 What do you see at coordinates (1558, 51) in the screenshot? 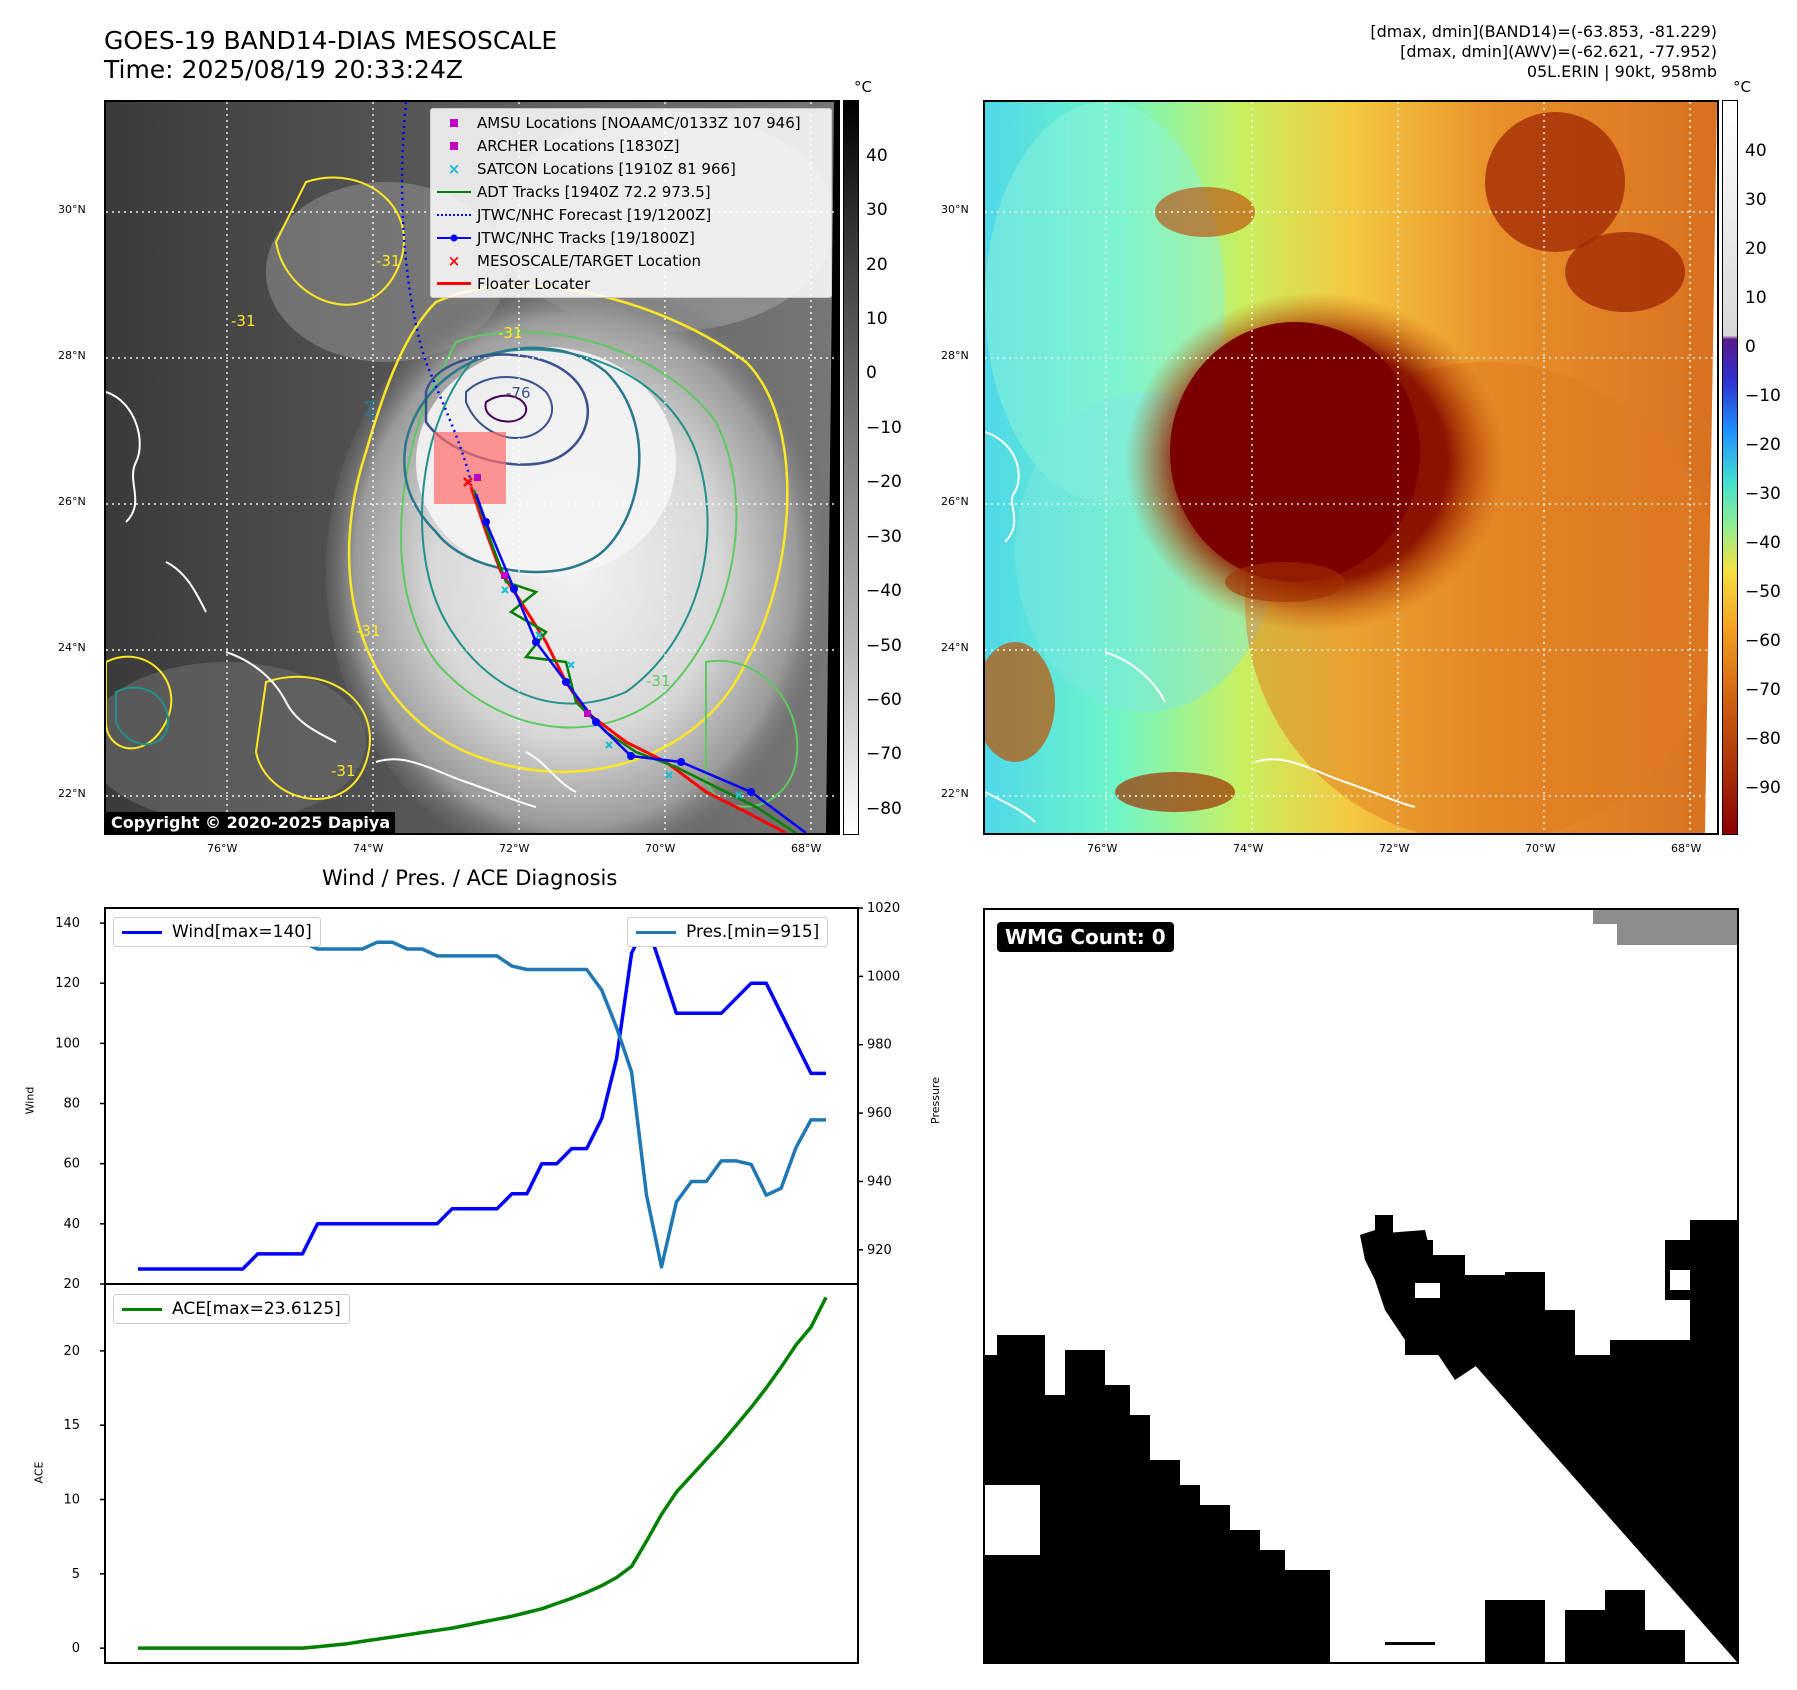
I see `info-line-2: [dmax, dmin](AWV)=(-62.621, -77.952)` at bounding box center [1558, 51].